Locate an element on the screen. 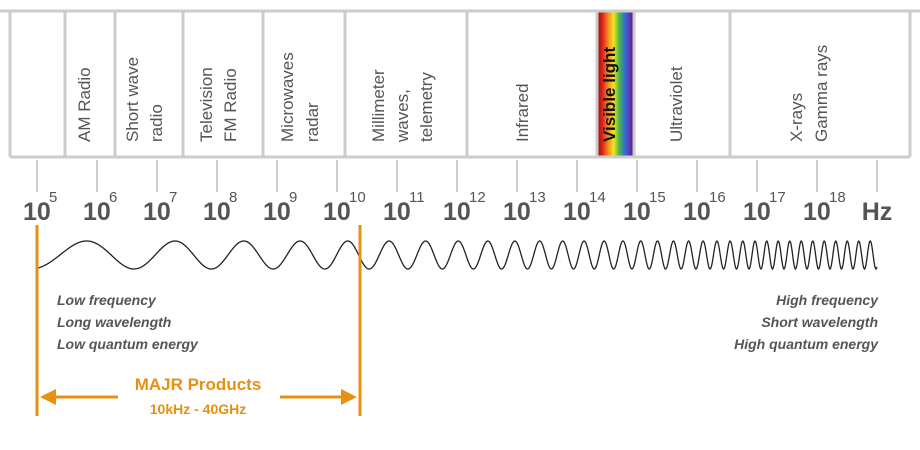 The width and height of the screenshot is (920, 450). tick-exponent: 14 is located at coordinates (597, 197).